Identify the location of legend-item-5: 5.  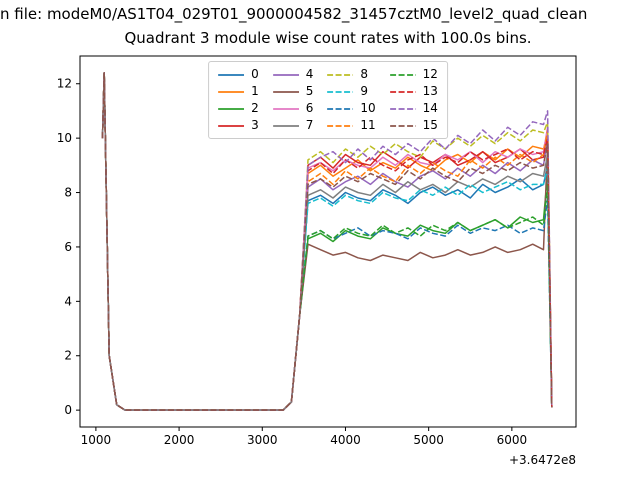
(293, 91).